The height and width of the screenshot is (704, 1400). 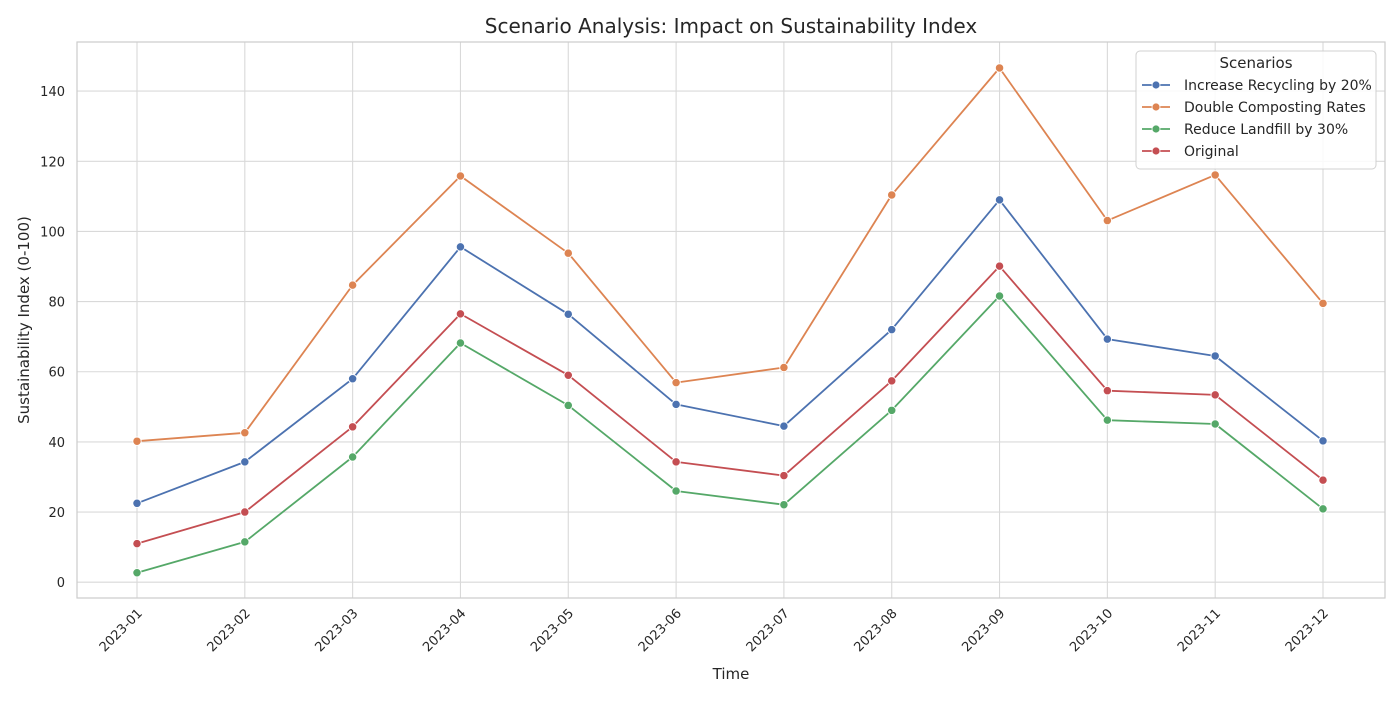 What do you see at coordinates (731, 674) in the screenshot?
I see `x-axis-label: Time` at bounding box center [731, 674].